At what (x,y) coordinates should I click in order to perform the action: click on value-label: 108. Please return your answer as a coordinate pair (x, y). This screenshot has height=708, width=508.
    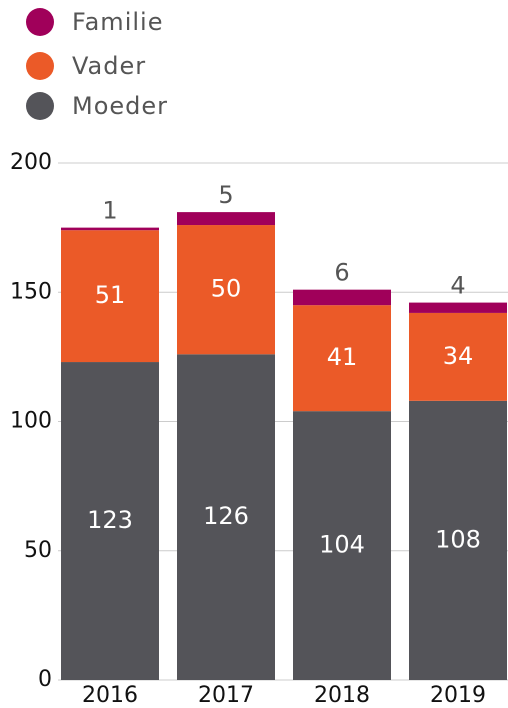
    Looking at the image, I should click on (458, 539).